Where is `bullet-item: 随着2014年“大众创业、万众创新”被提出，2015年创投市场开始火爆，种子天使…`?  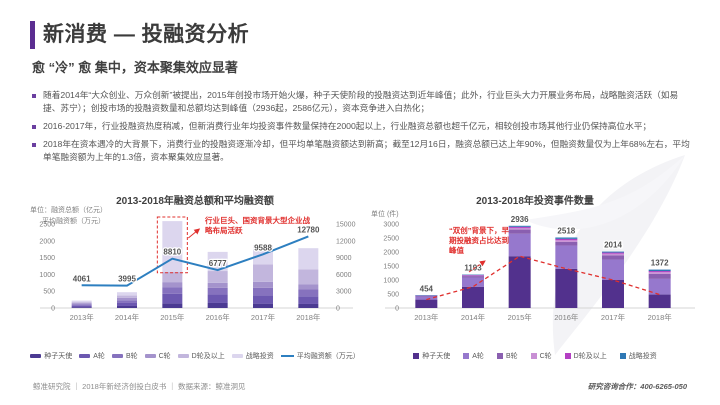
bullet-item: 随着2014年“大众创业、万众创新”被提出，2015年创投市场开始火爆，种子天使… is located at coordinates (363, 102).